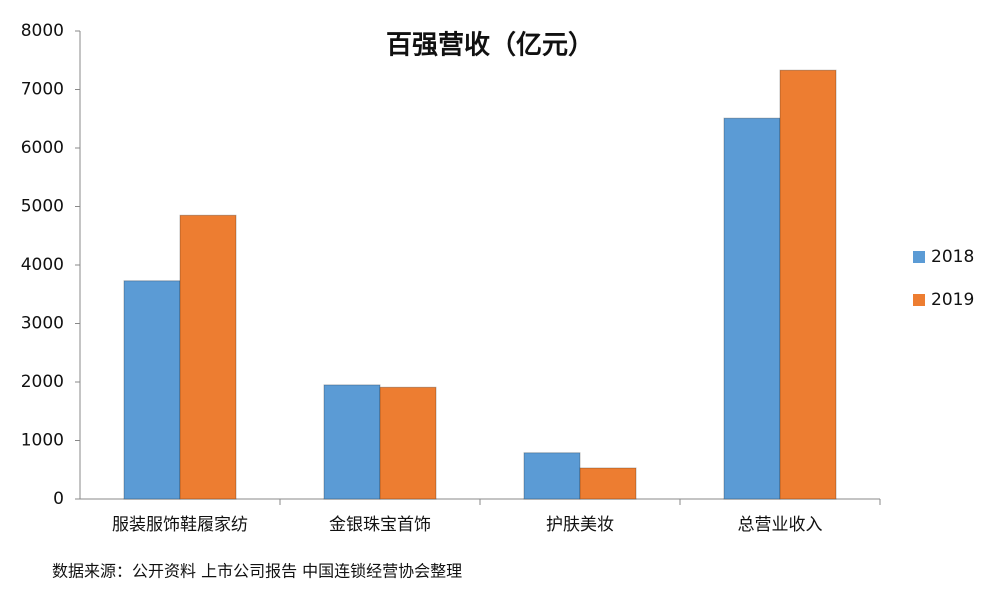 Image resolution: width=996 pixels, height=590 pixels. Describe the element at coordinates (42, 90) in the screenshot. I see `y-tick-label: 7000` at that location.